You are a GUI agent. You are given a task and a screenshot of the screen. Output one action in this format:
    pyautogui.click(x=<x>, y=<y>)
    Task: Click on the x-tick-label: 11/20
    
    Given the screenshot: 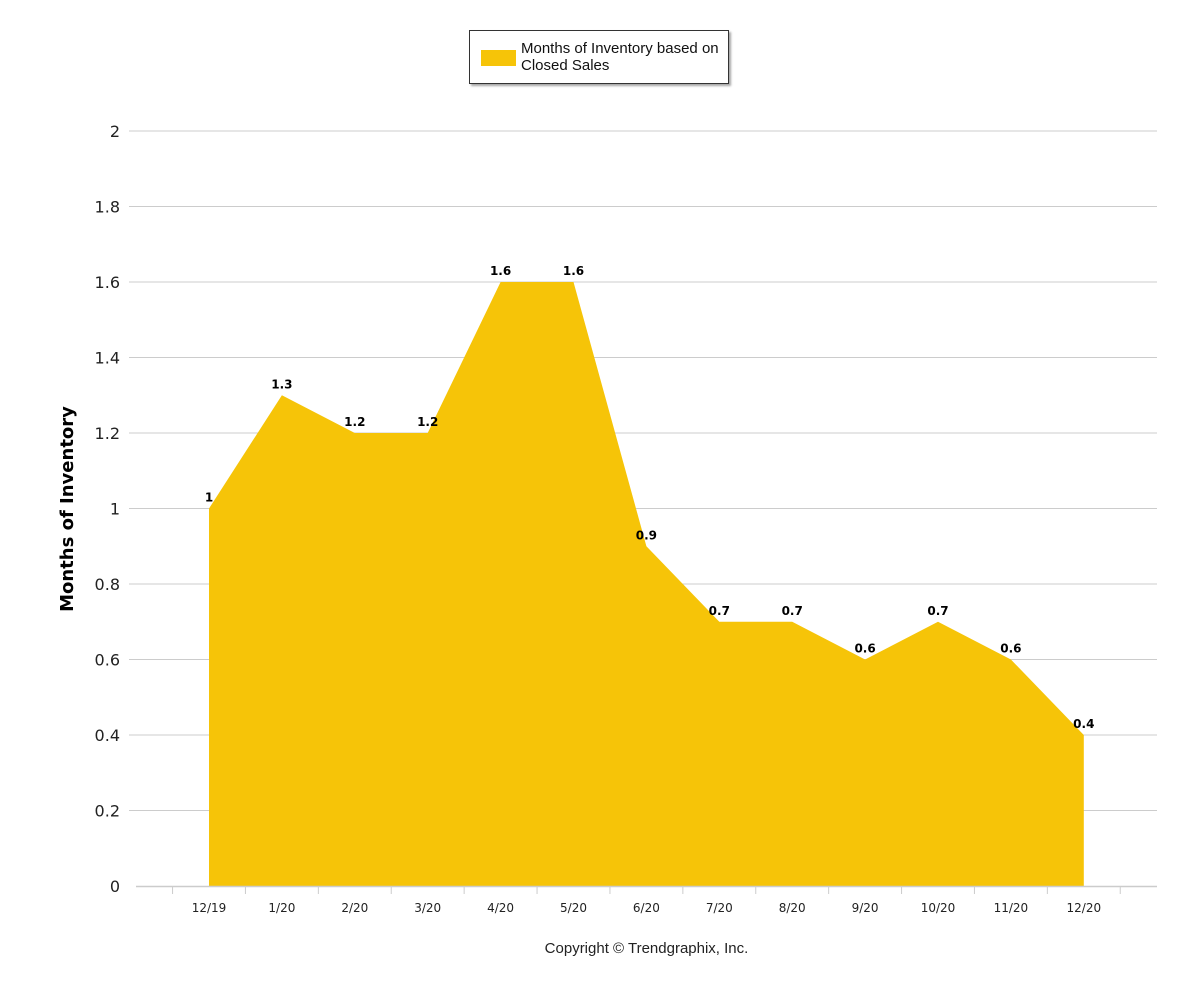 What is the action you would take?
    pyautogui.click(x=1011, y=908)
    